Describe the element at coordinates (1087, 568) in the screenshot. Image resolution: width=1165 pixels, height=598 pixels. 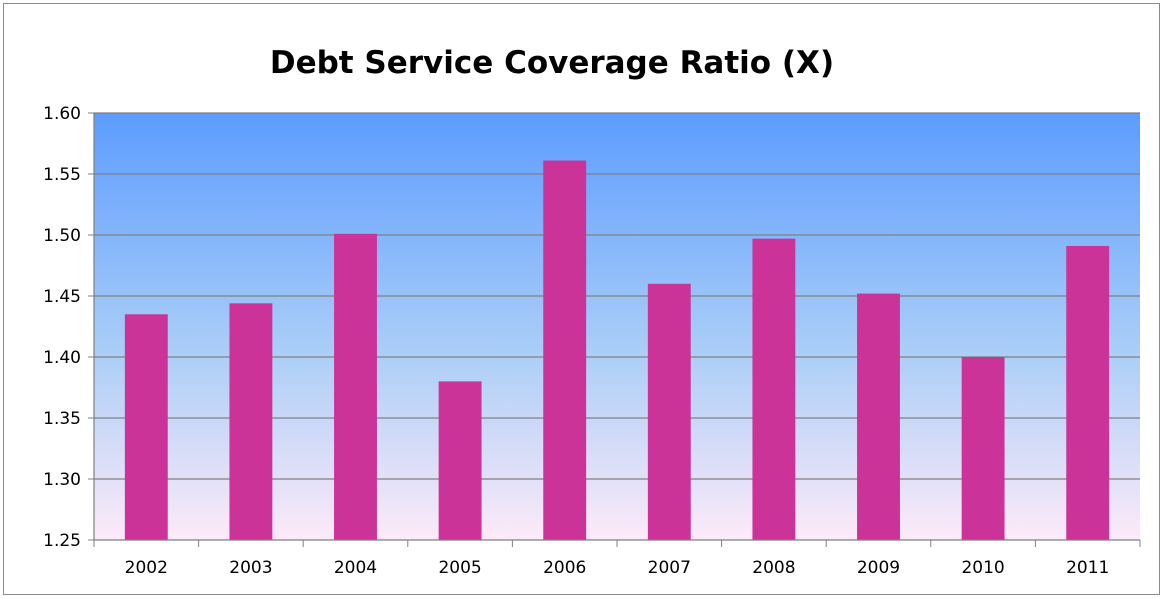
I see `x-tick-label: 2011` at that location.